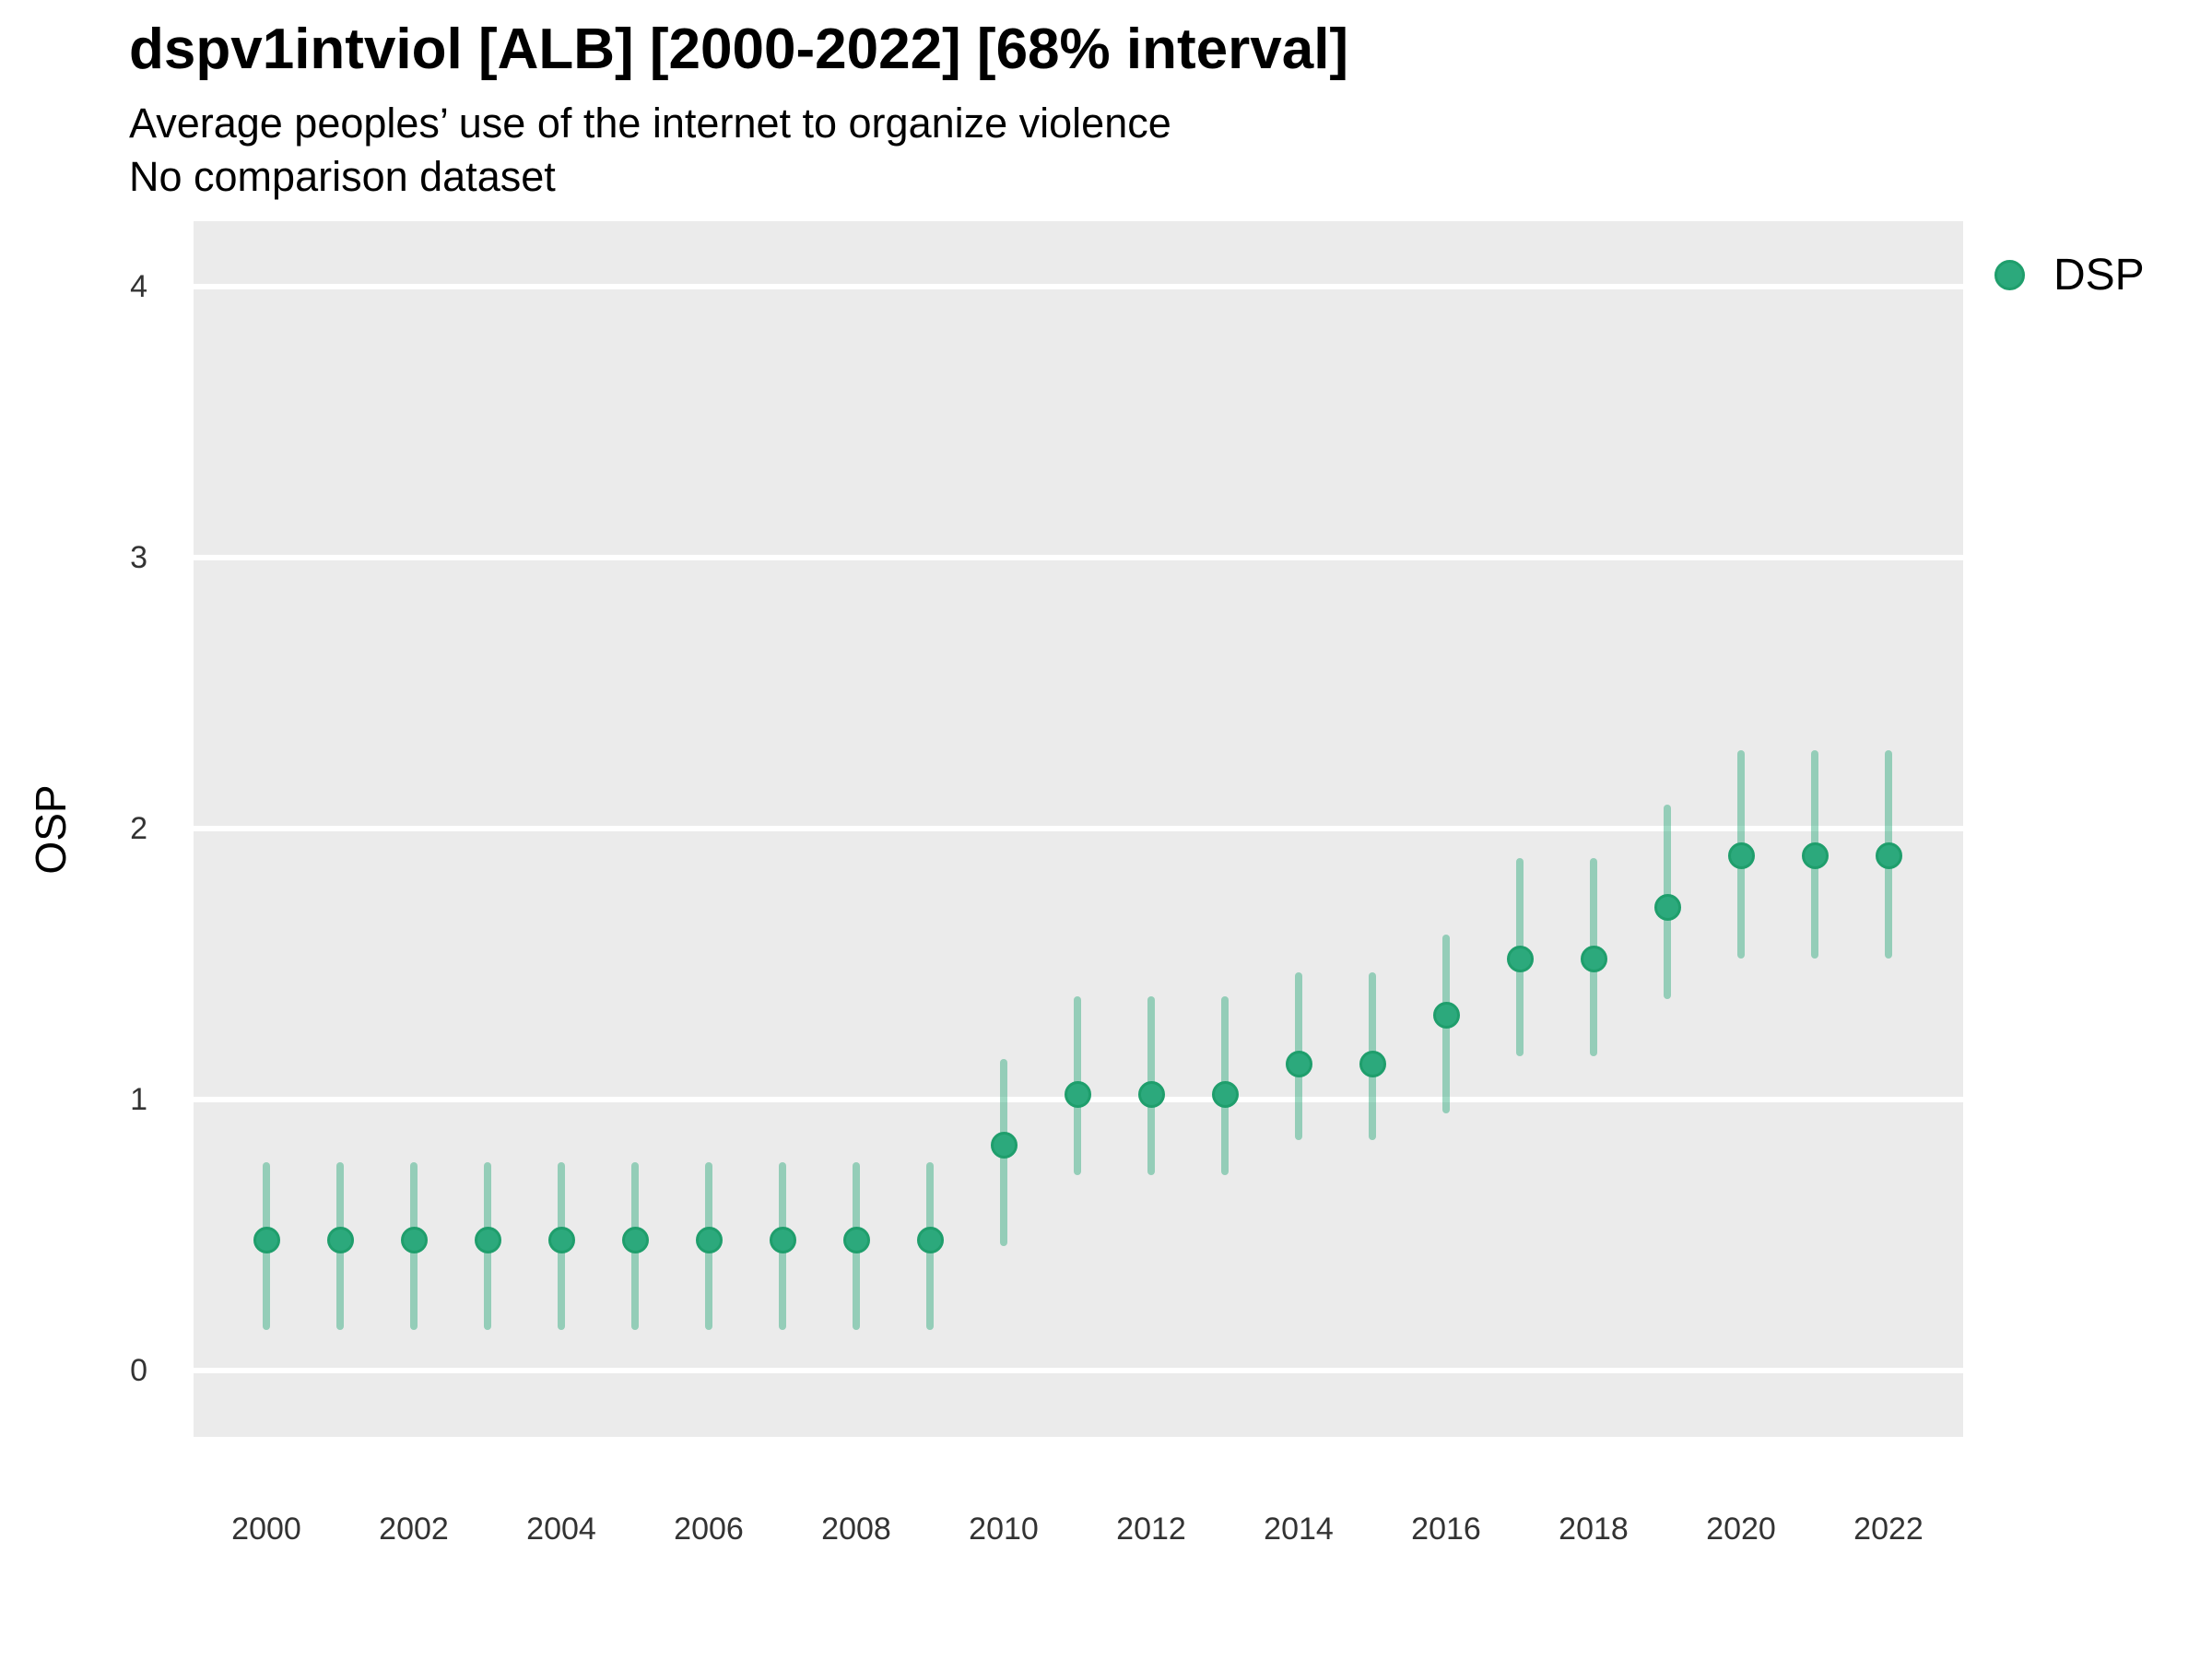  Describe the element at coordinates (1299, 1529) in the screenshot. I see `x-tick-label-2014: 2014` at that location.